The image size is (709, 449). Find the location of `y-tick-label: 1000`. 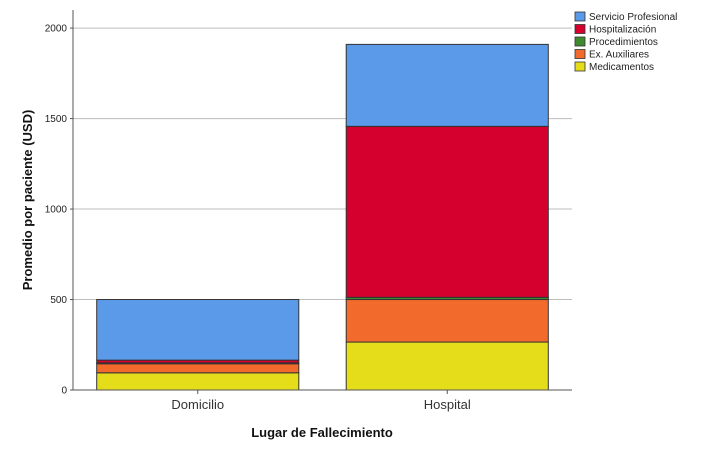

y-tick-label: 1000 is located at coordinates (56, 210).